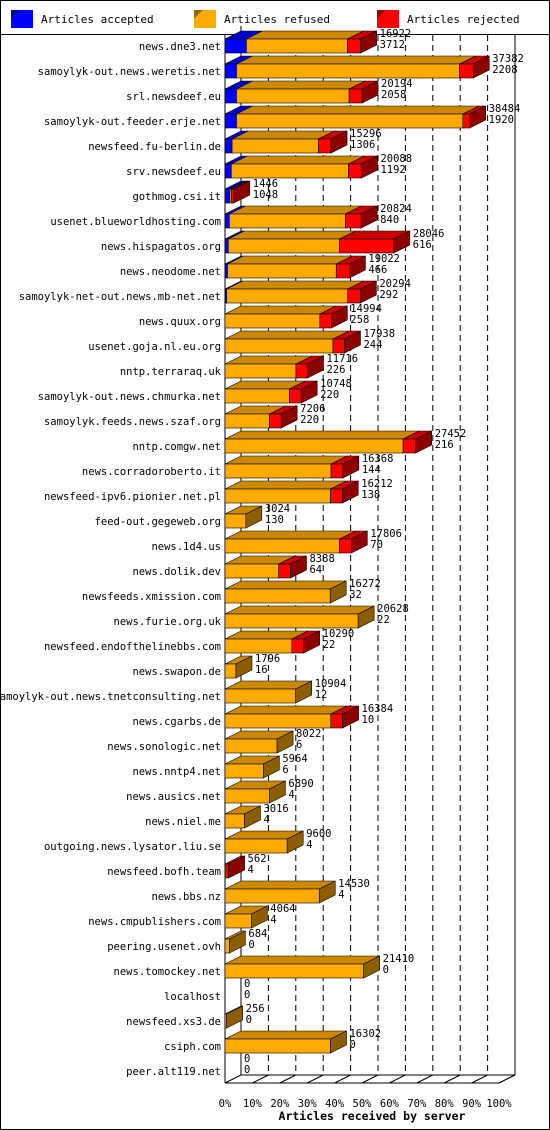 The height and width of the screenshot is (1130, 550). What do you see at coordinates (366, 309) in the screenshot?
I see `value-label-total: 14994` at bounding box center [366, 309].